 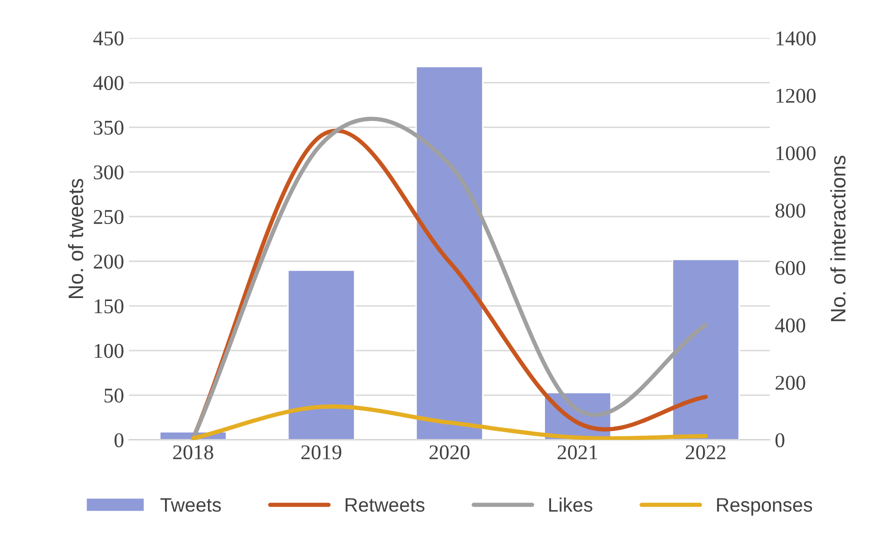 I want to click on y-tick-label: 450, so click(x=108, y=38).